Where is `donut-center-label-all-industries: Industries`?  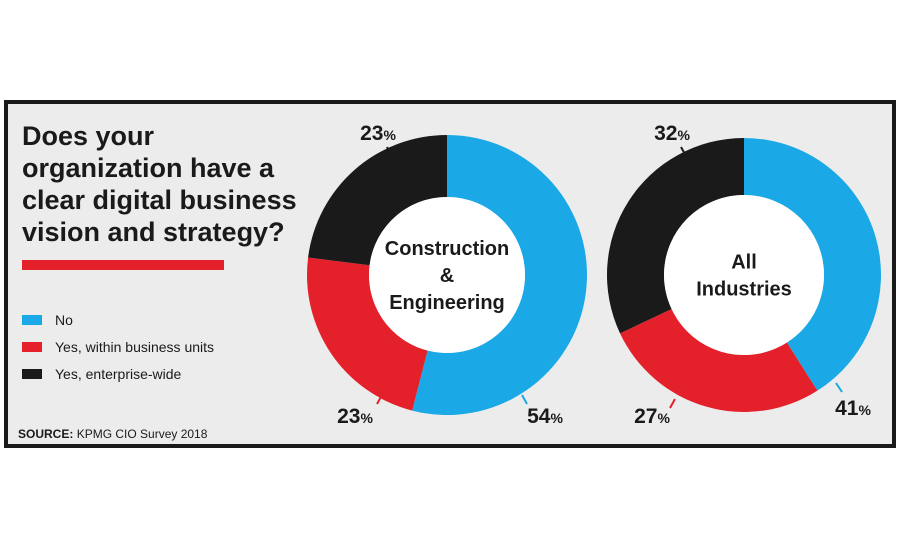 donut-center-label-all-industries: Industries is located at coordinates (744, 290).